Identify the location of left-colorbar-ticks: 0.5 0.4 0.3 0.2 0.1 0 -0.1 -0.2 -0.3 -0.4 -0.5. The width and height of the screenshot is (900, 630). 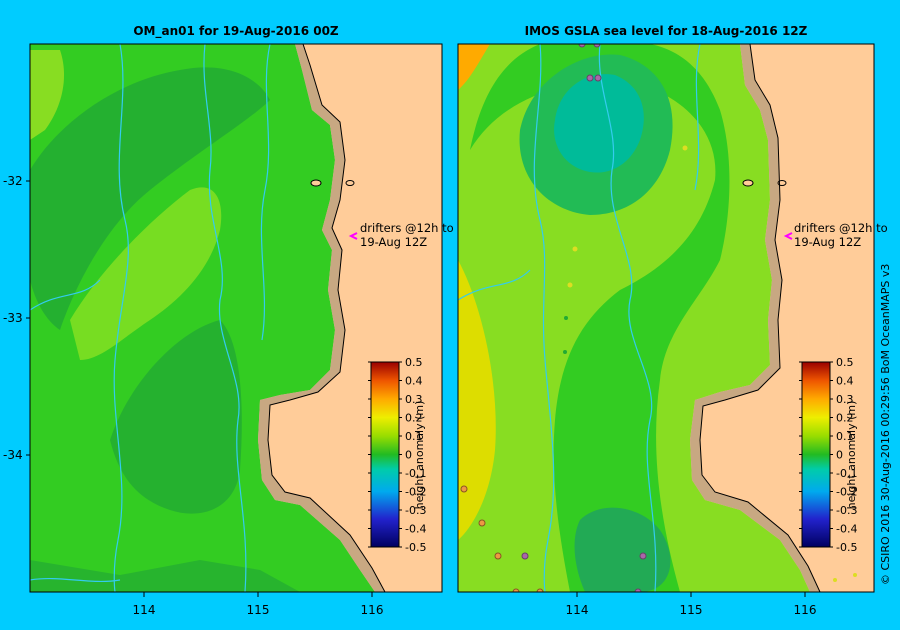
(397, 455).